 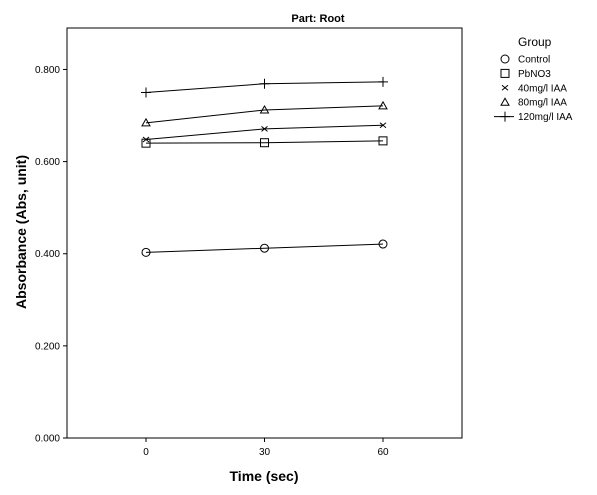 I want to click on x-tick-label: 60, so click(x=383, y=452).